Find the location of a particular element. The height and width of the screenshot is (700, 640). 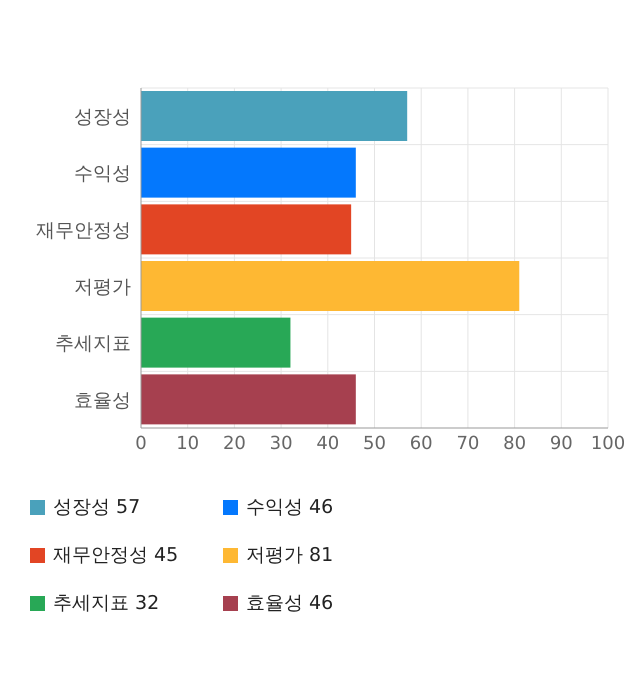

y-tick-label: 저평가 is located at coordinates (102, 287).